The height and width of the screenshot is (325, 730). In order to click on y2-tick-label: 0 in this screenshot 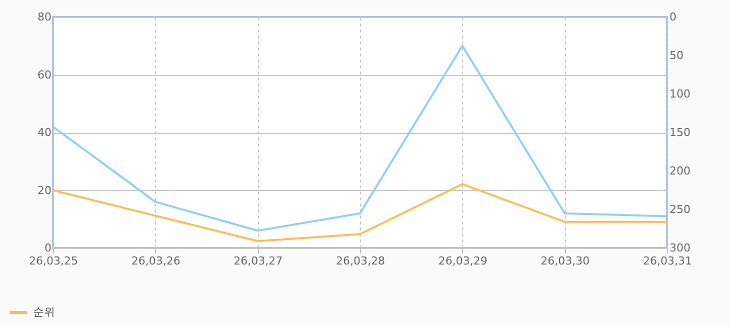, I will do `click(673, 17)`.